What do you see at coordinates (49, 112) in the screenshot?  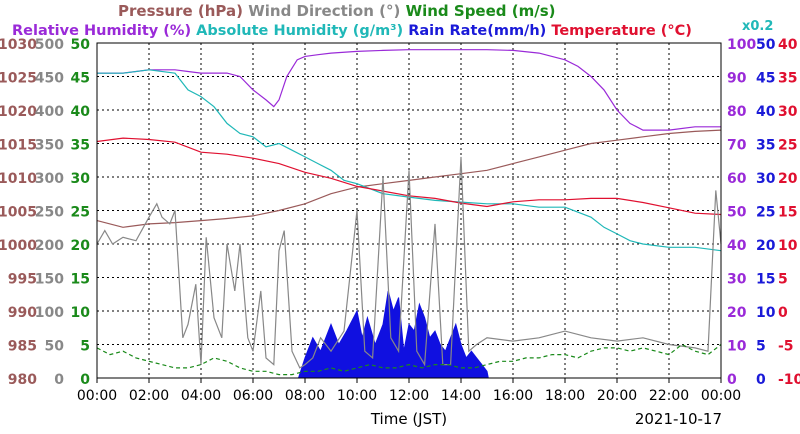 I see `wind-direction-axis-tick-label: 400` at bounding box center [49, 112].